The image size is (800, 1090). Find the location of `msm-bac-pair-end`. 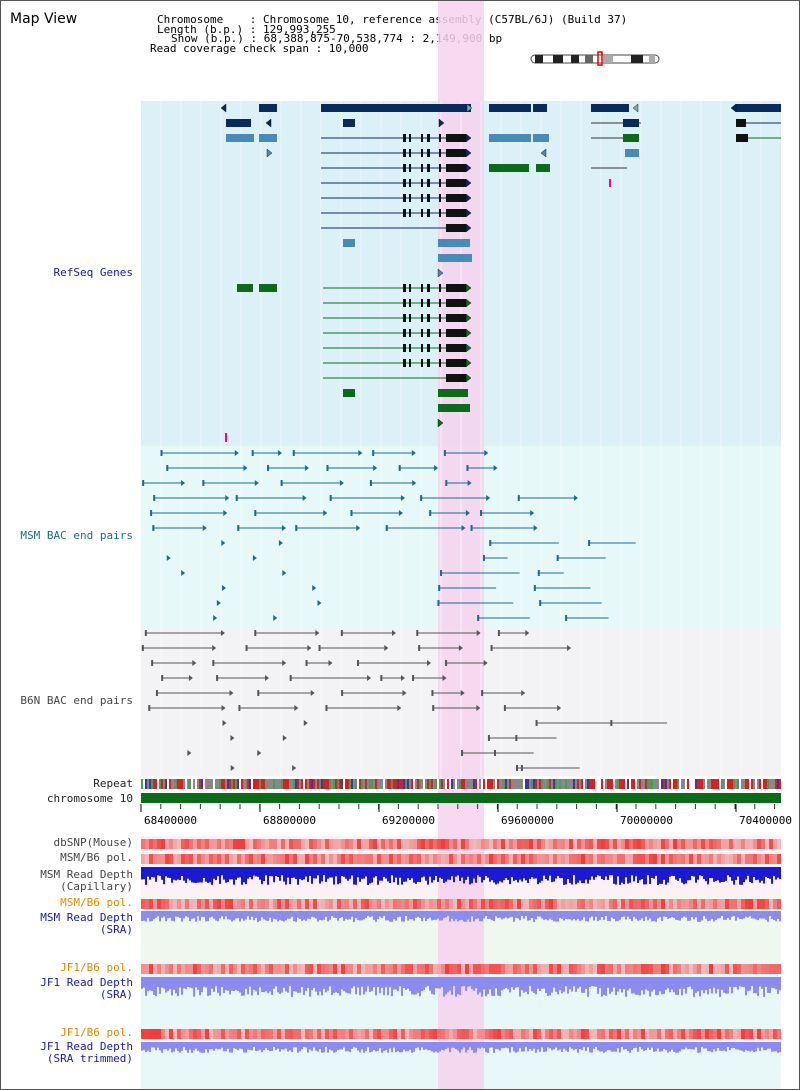

msm-bac-pair-end is located at coordinates (227, 498).